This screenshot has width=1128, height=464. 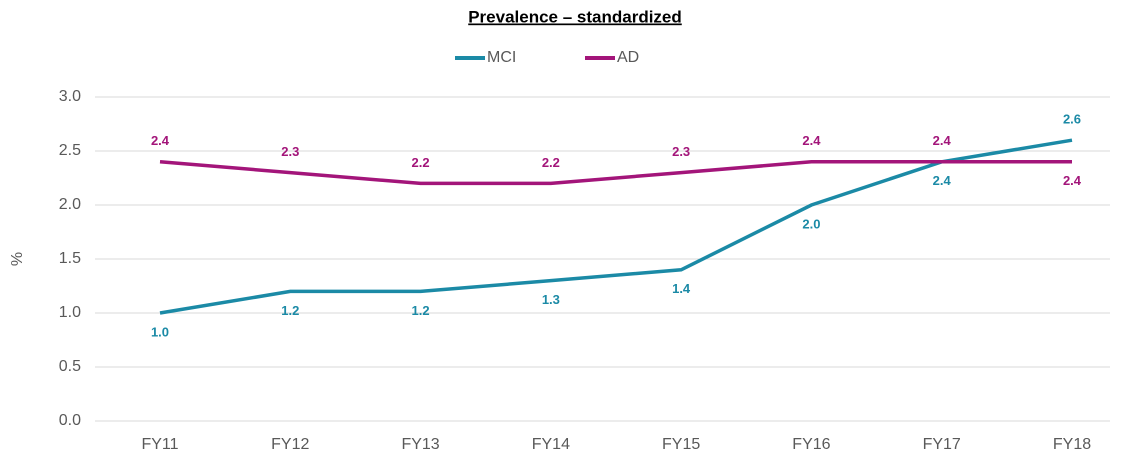 What do you see at coordinates (811, 223) in the screenshot?
I see `data-label: 2.0` at bounding box center [811, 223].